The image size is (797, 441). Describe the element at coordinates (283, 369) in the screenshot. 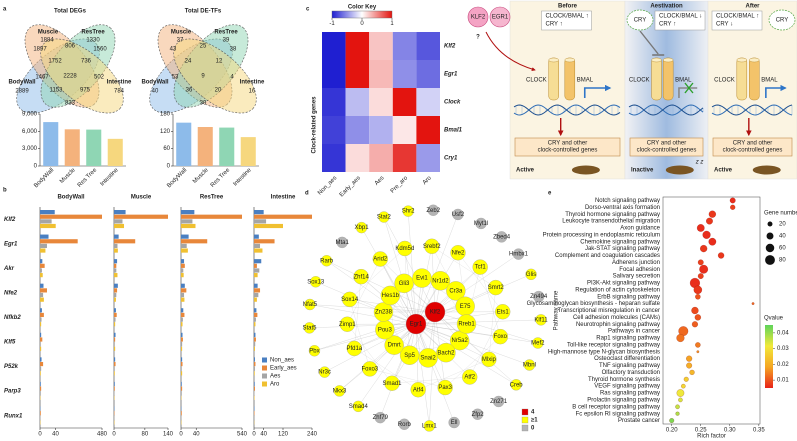

I see `legend-label: Early_aes` at that location.